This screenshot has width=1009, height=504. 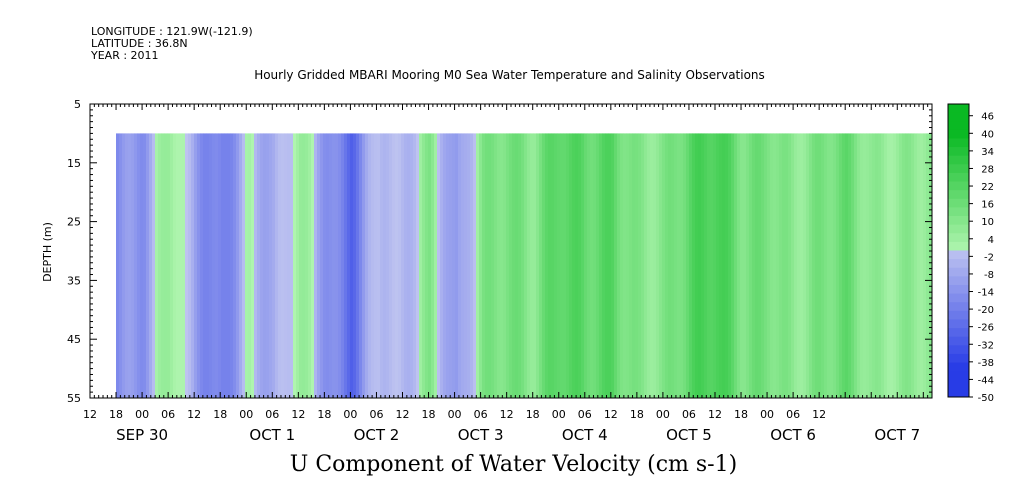 I want to click on colorbar-label: 28, so click(x=987, y=169).